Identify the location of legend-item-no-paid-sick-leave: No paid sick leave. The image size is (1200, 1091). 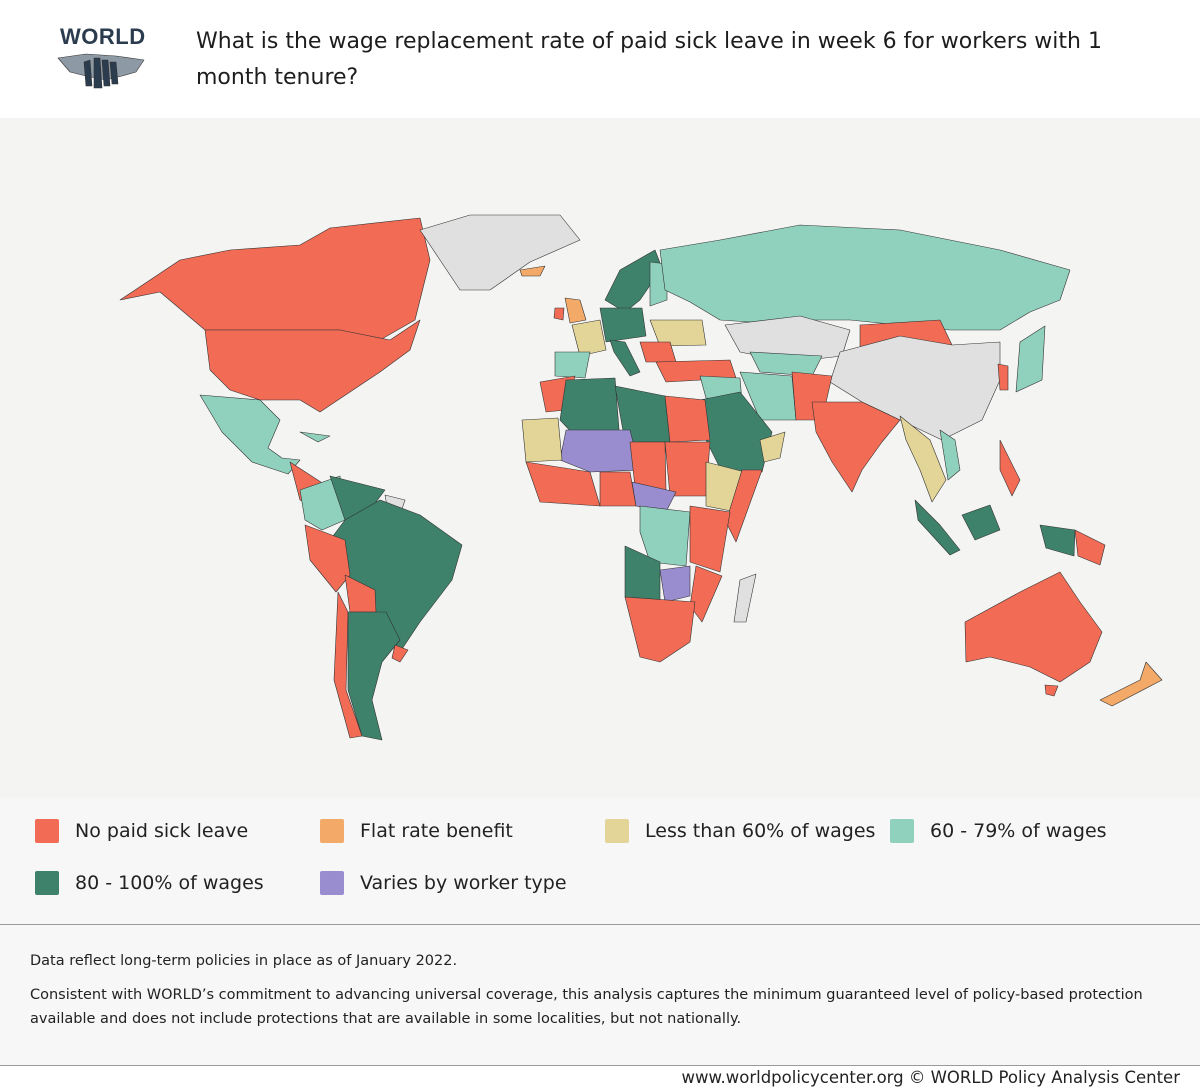
(141, 831).